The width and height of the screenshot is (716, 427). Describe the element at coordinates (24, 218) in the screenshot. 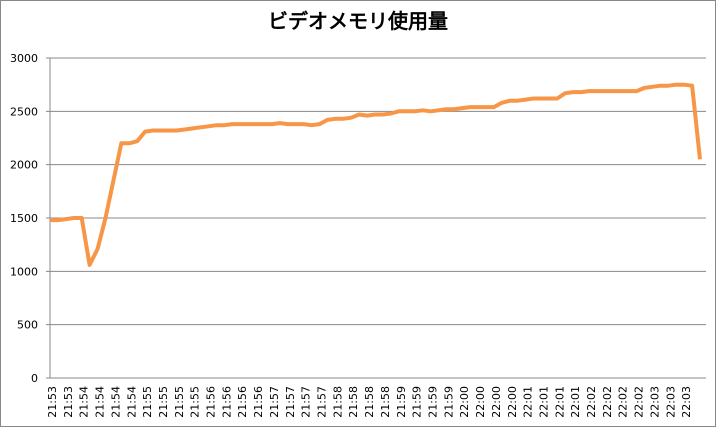

I see `y-tick-label: 1500` at that location.